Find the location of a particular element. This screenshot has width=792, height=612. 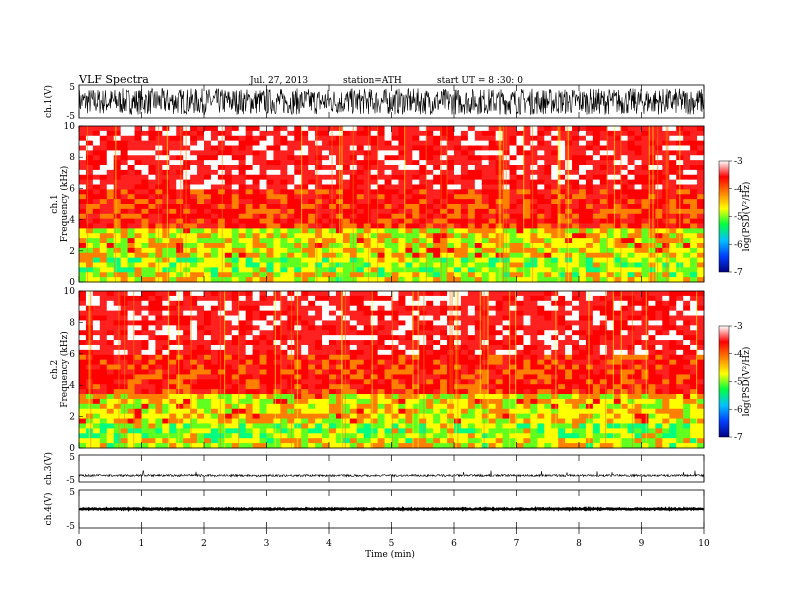

start-time-label: start UT = 8 :30: 0 is located at coordinates (480, 81).